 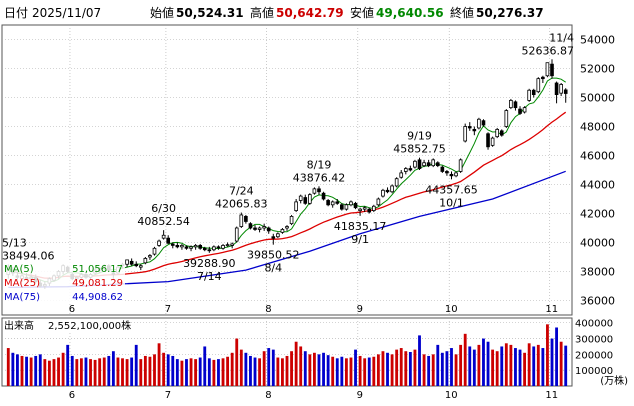 I want to click on annotation-value: 40852.54, so click(x=163, y=221).